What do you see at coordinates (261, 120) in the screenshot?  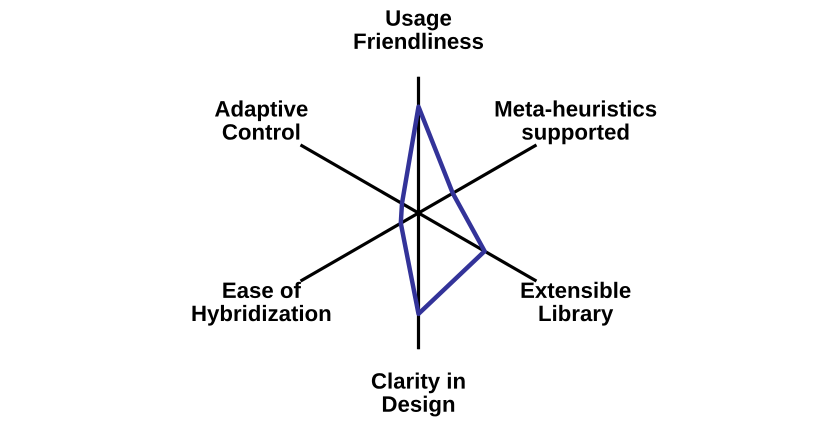 I see `spoke-label: Adaptive Control` at bounding box center [261, 120].